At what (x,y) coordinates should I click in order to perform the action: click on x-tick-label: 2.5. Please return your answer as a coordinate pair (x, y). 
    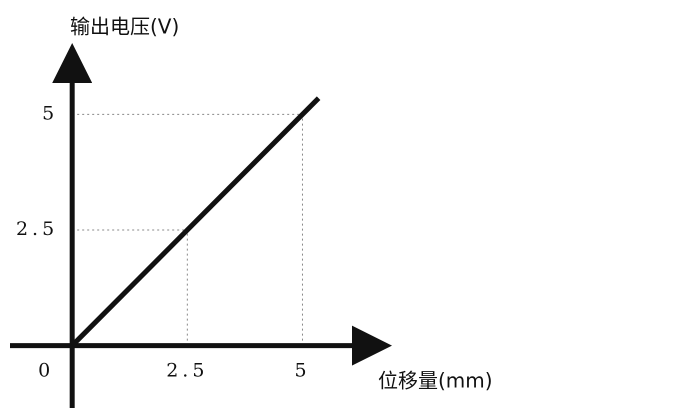
    Looking at the image, I should click on (187, 371).